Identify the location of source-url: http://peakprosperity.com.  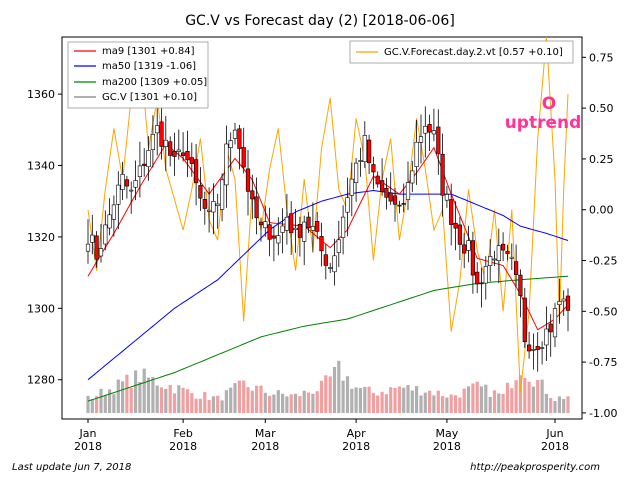
(535, 467).